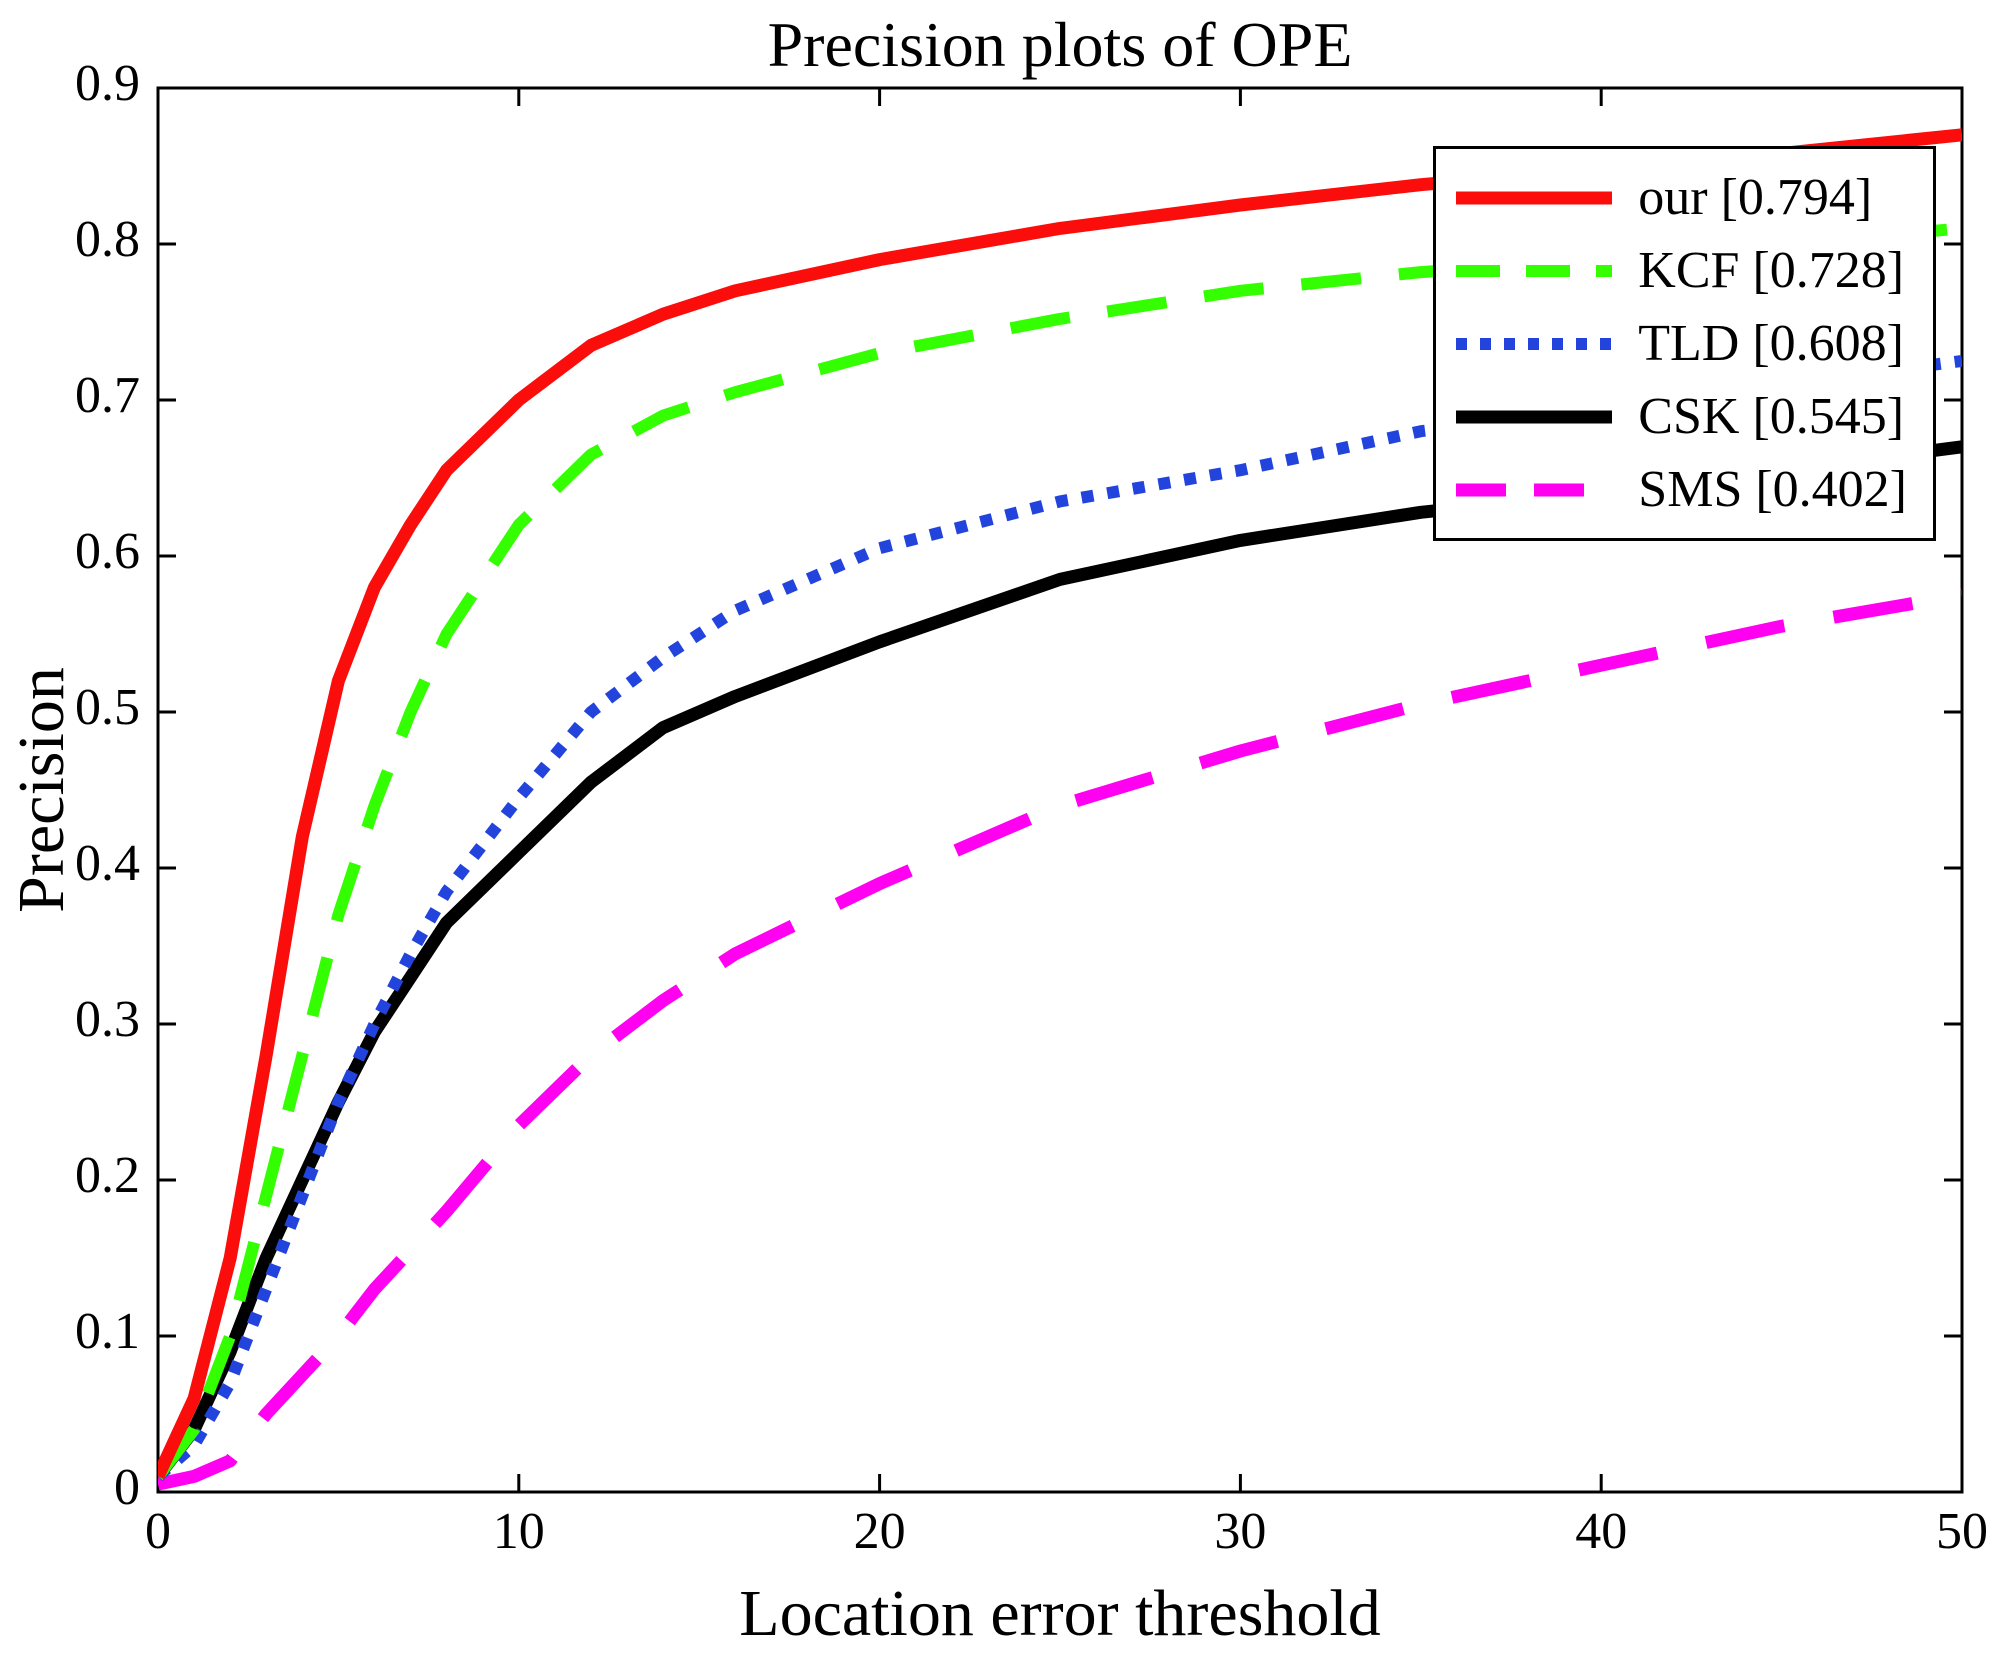  What do you see at coordinates (1534, 270) in the screenshot?
I see `legend-line-sample-KCF` at bounding box center [1534, 270].